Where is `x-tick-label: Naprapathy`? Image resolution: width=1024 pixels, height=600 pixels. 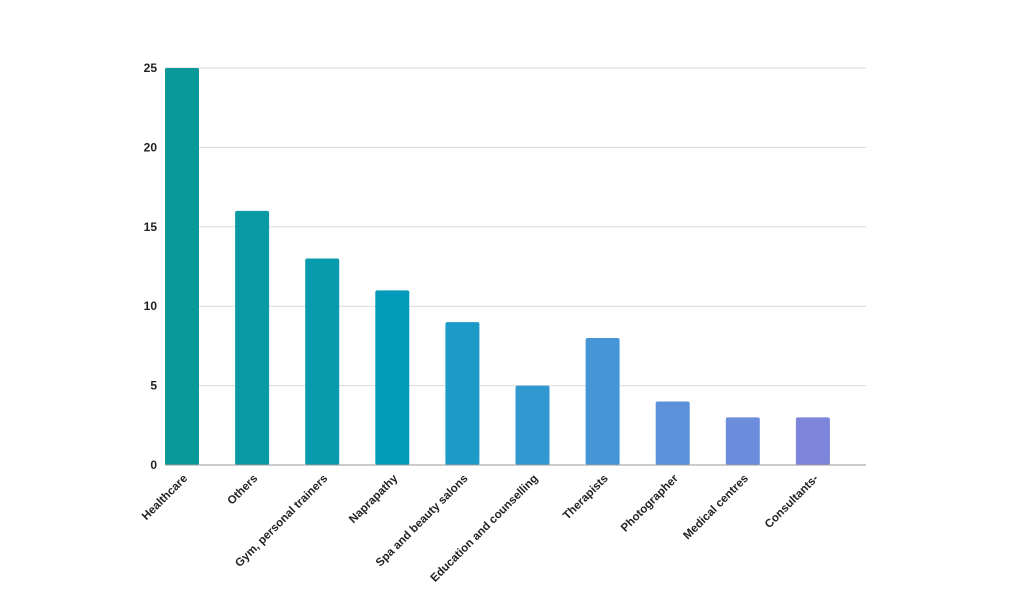
x-tick-label: Naprapathy is located at coordinates (374, 499).